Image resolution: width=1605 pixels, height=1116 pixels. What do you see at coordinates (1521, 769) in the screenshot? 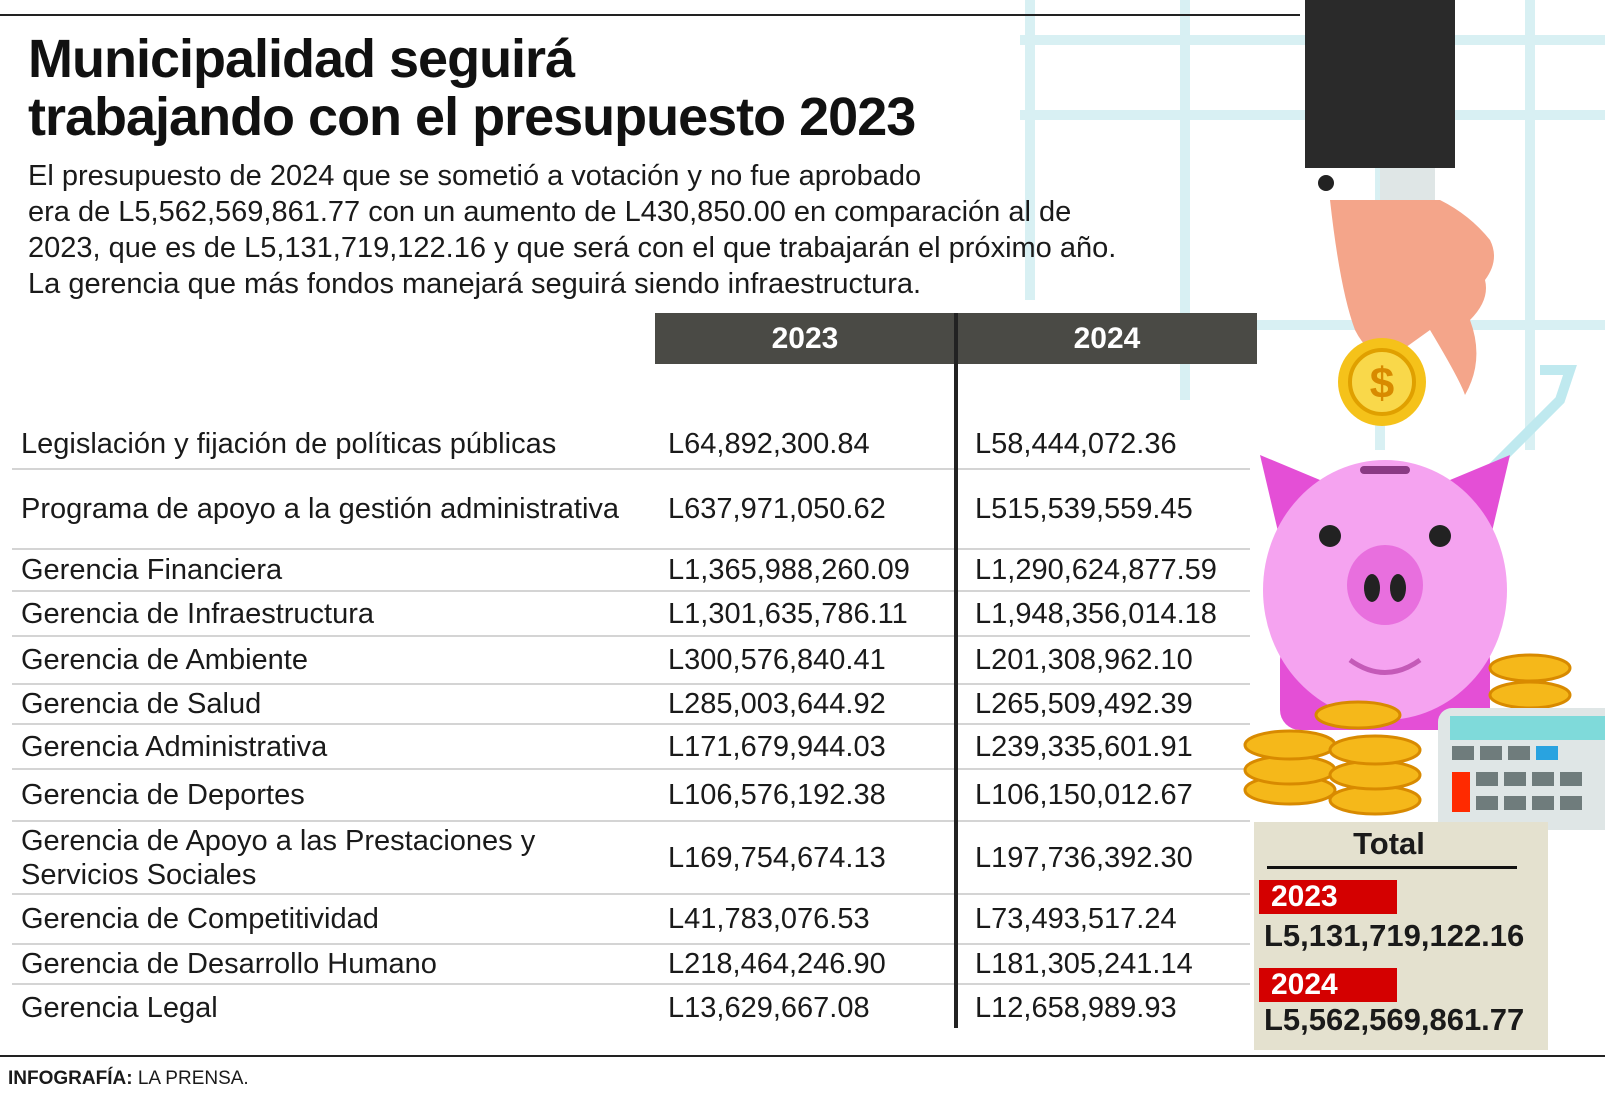
I see `calculator-icon` at bounding box center [1521, 769].